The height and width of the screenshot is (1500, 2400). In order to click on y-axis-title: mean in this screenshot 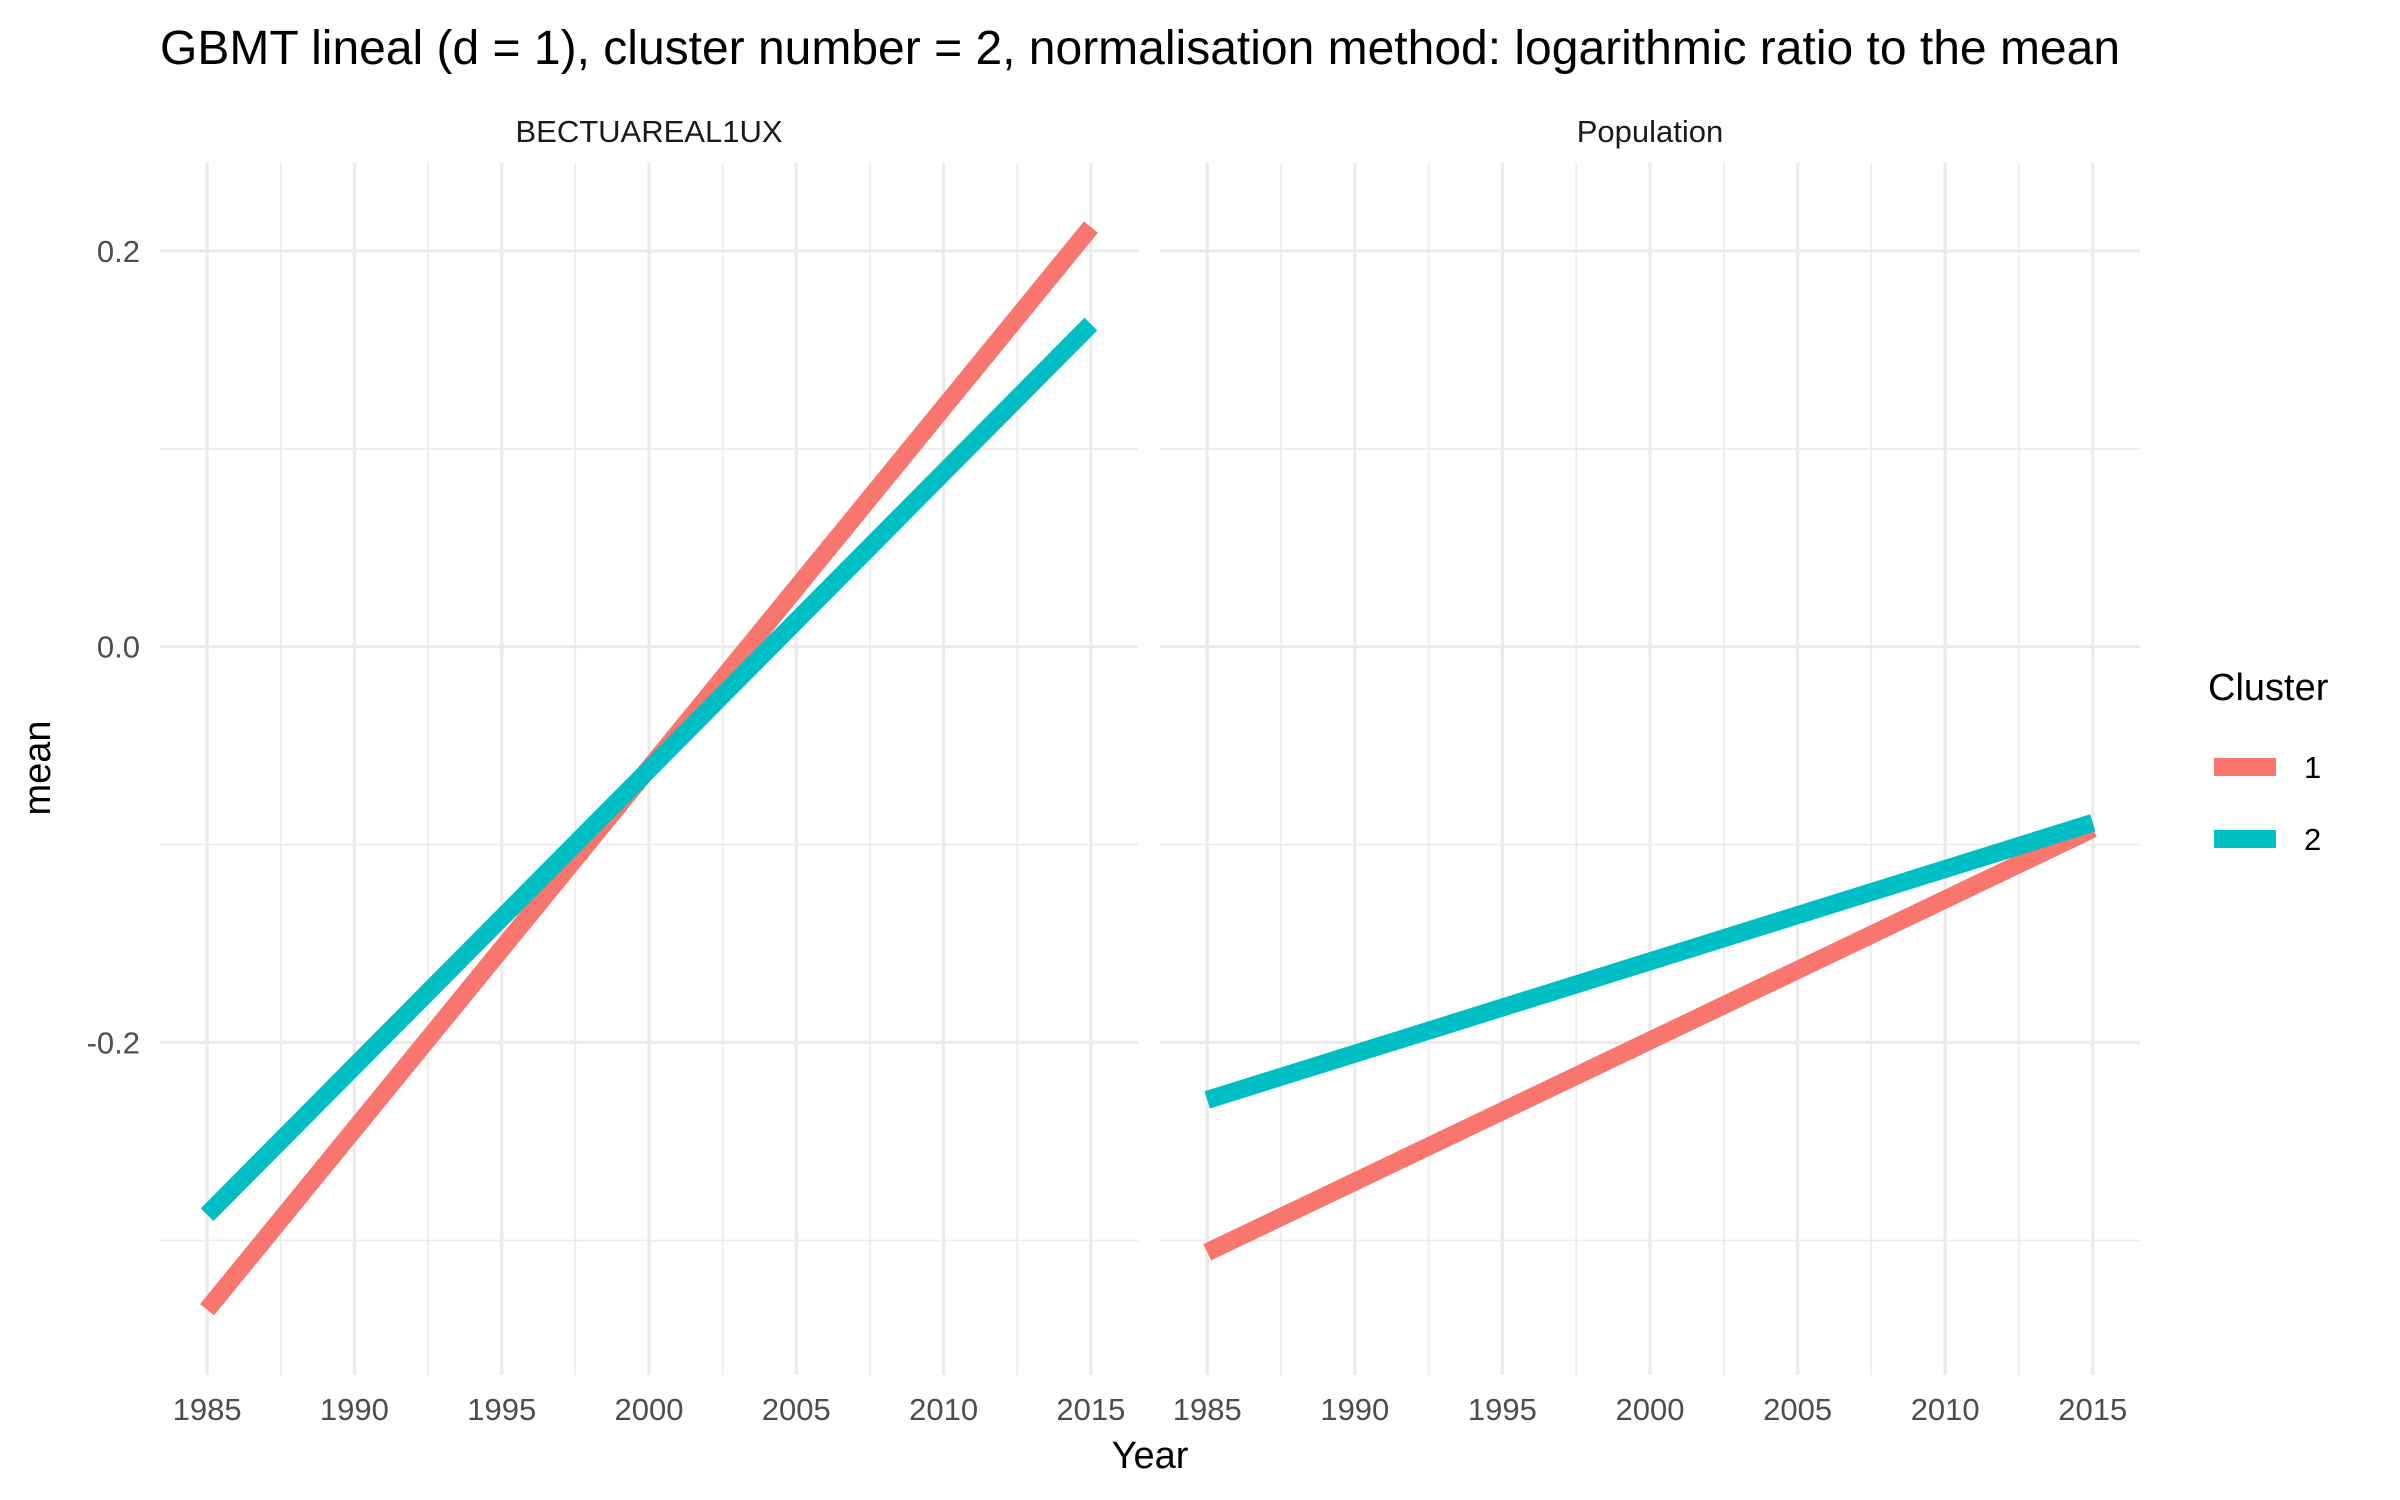, I will do `click(38, 767)`.